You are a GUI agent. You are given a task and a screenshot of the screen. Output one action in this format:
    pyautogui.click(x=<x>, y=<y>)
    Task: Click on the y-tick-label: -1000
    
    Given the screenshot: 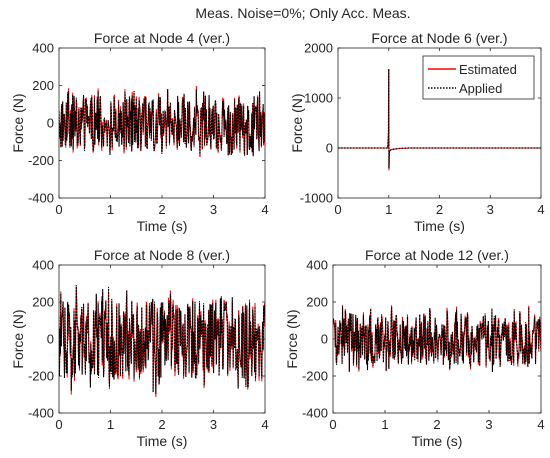 What is the action you would take?
    pyautogui.click(x=316, y=198)
    